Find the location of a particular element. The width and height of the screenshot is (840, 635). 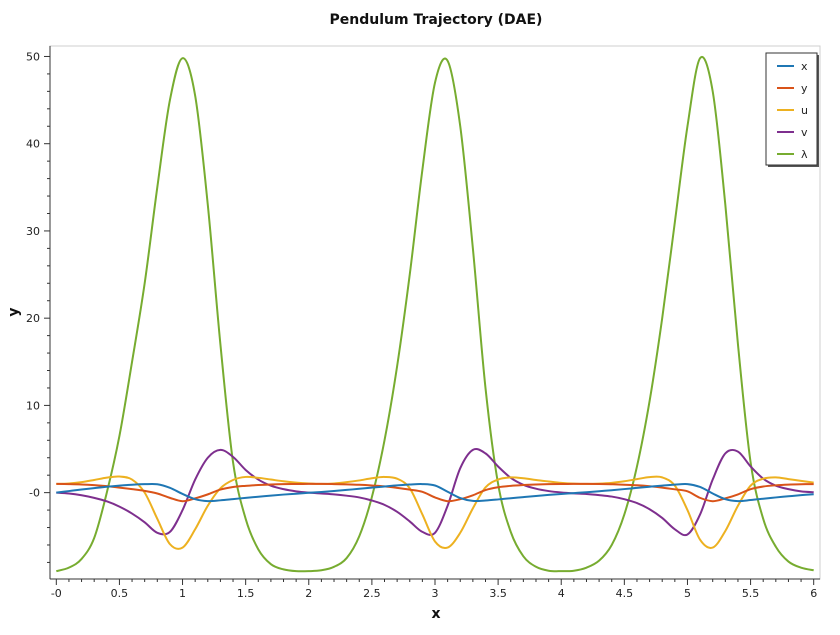

x-tick-label: 3.5 is located at coordinates (498, 593).